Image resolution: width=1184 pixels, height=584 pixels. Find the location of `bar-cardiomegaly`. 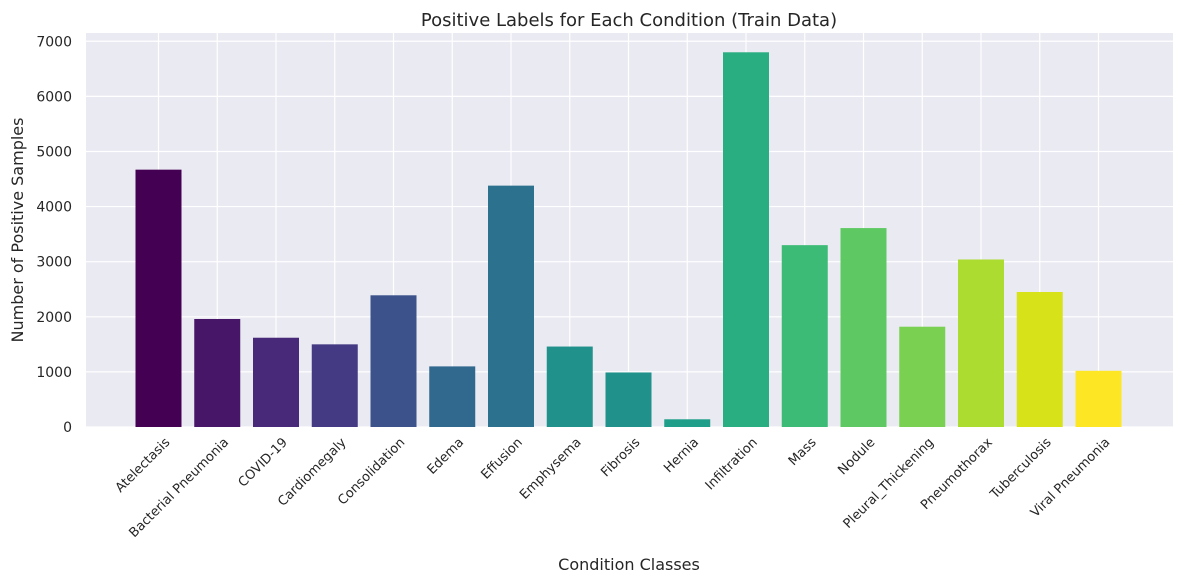

bar-cardiomegaly is located at coordinates (334, 385).